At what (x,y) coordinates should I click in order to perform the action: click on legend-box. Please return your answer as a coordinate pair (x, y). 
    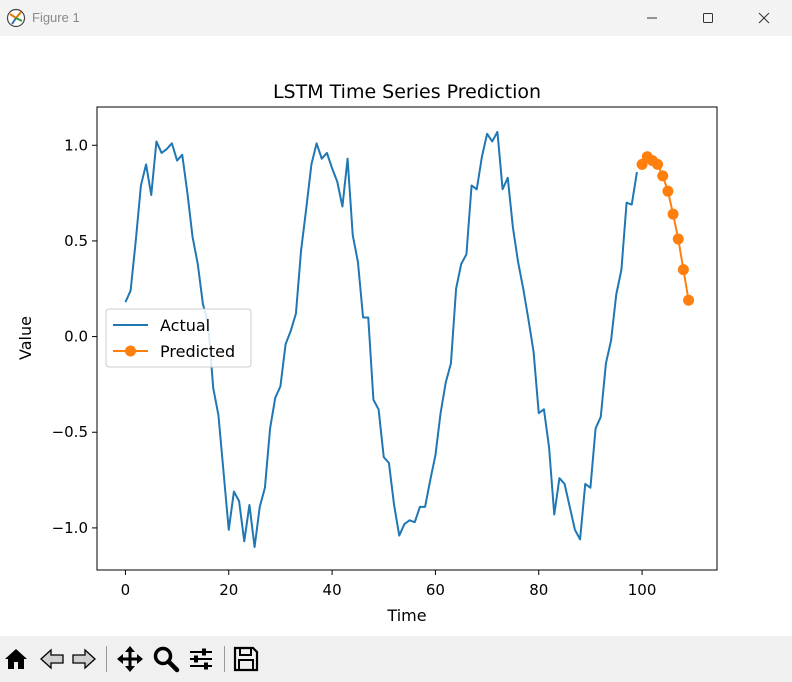
    Looking at the image, I should click on (178, 338).